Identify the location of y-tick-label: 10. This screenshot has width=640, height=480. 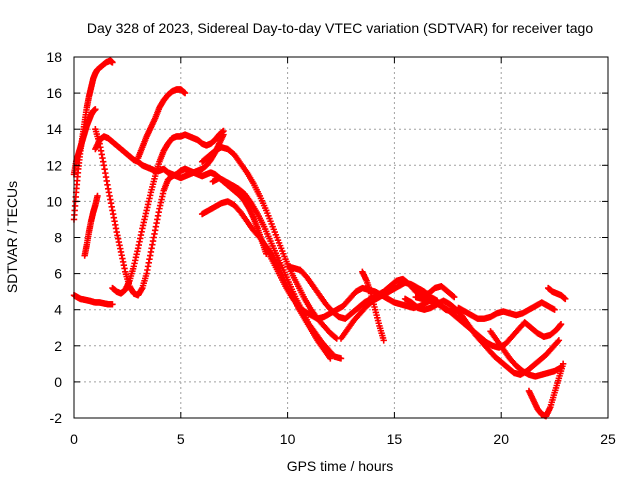
(54, 201).